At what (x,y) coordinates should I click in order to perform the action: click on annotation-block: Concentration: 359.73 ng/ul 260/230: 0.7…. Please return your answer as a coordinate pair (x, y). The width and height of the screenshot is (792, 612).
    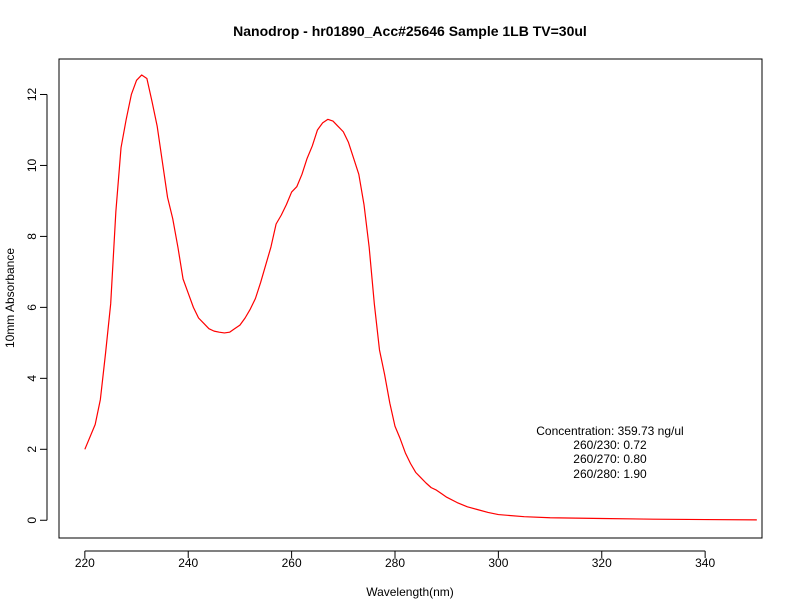
    Looking at the image, I should click on (609, 452).